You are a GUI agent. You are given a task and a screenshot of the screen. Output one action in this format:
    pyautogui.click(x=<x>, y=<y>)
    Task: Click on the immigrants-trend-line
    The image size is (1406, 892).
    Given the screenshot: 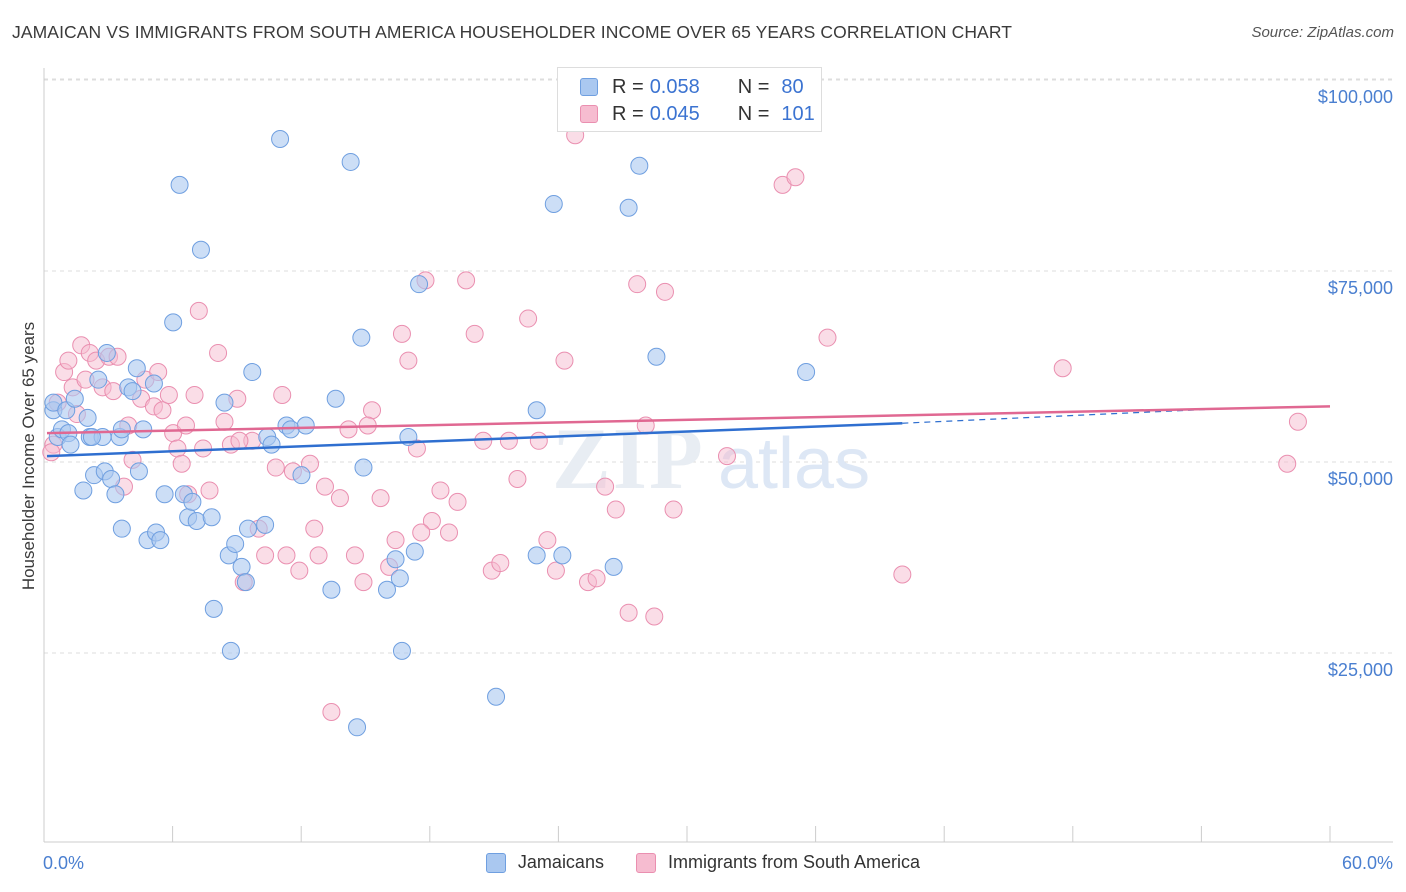 What is the action you would take?
    pyautogui.click(x=688, y=420)
    